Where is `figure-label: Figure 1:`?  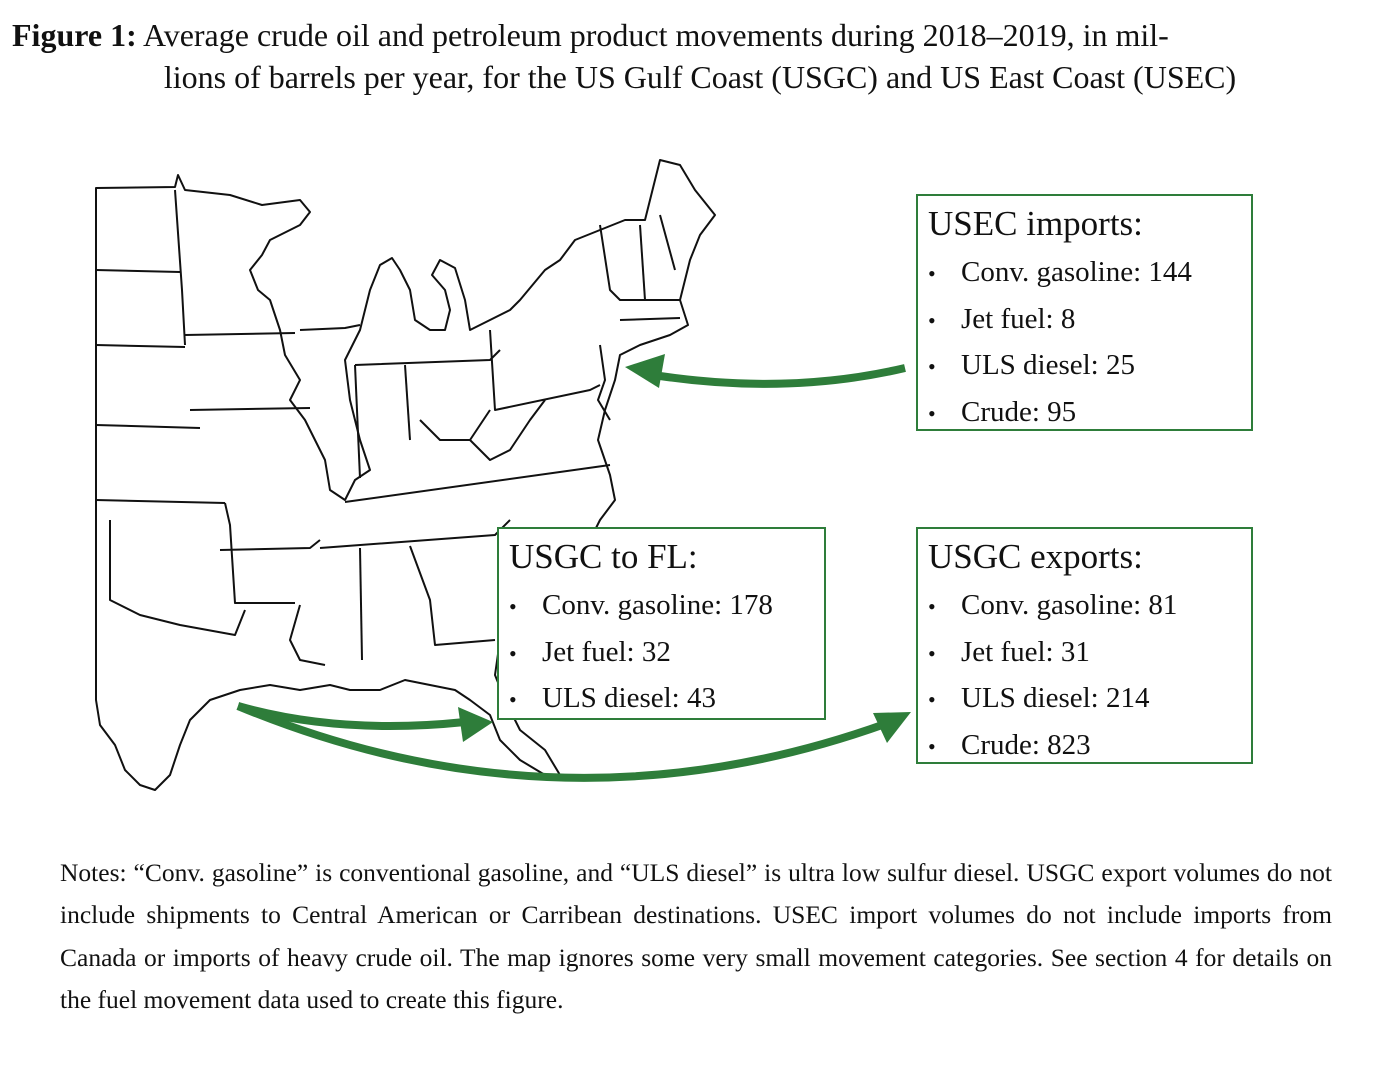 figure-label: Figure 1: is located at coordinates (74, 35).